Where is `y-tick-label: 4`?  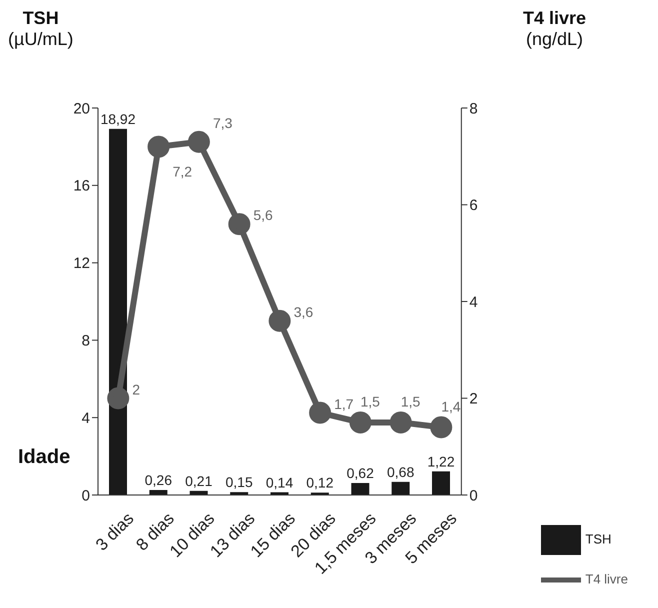
y-tick-label: 4 is located at coordinates (86, 418).